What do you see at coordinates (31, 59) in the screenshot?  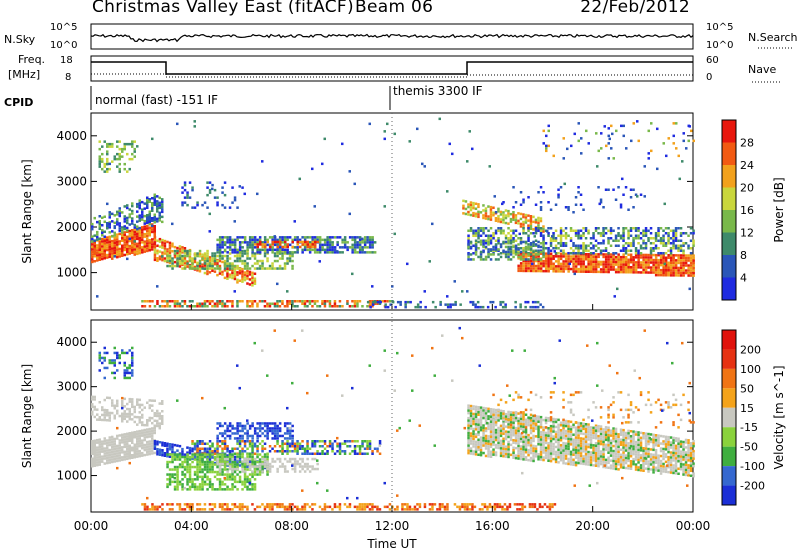 I see `freq-label: Freq.` at bounding box center [31, 59].